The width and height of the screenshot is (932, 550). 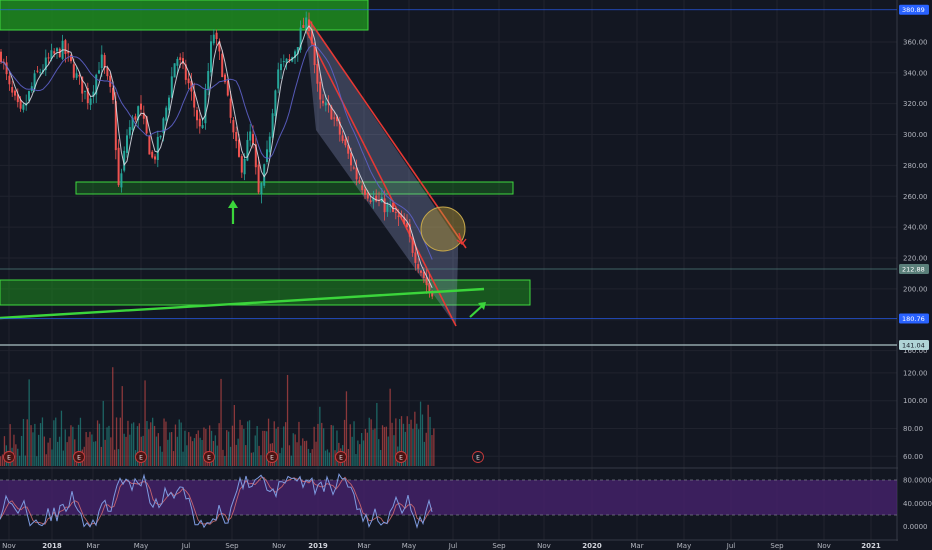 I want to click on diagonal-arrow-icon, so click(x=476, y=311).